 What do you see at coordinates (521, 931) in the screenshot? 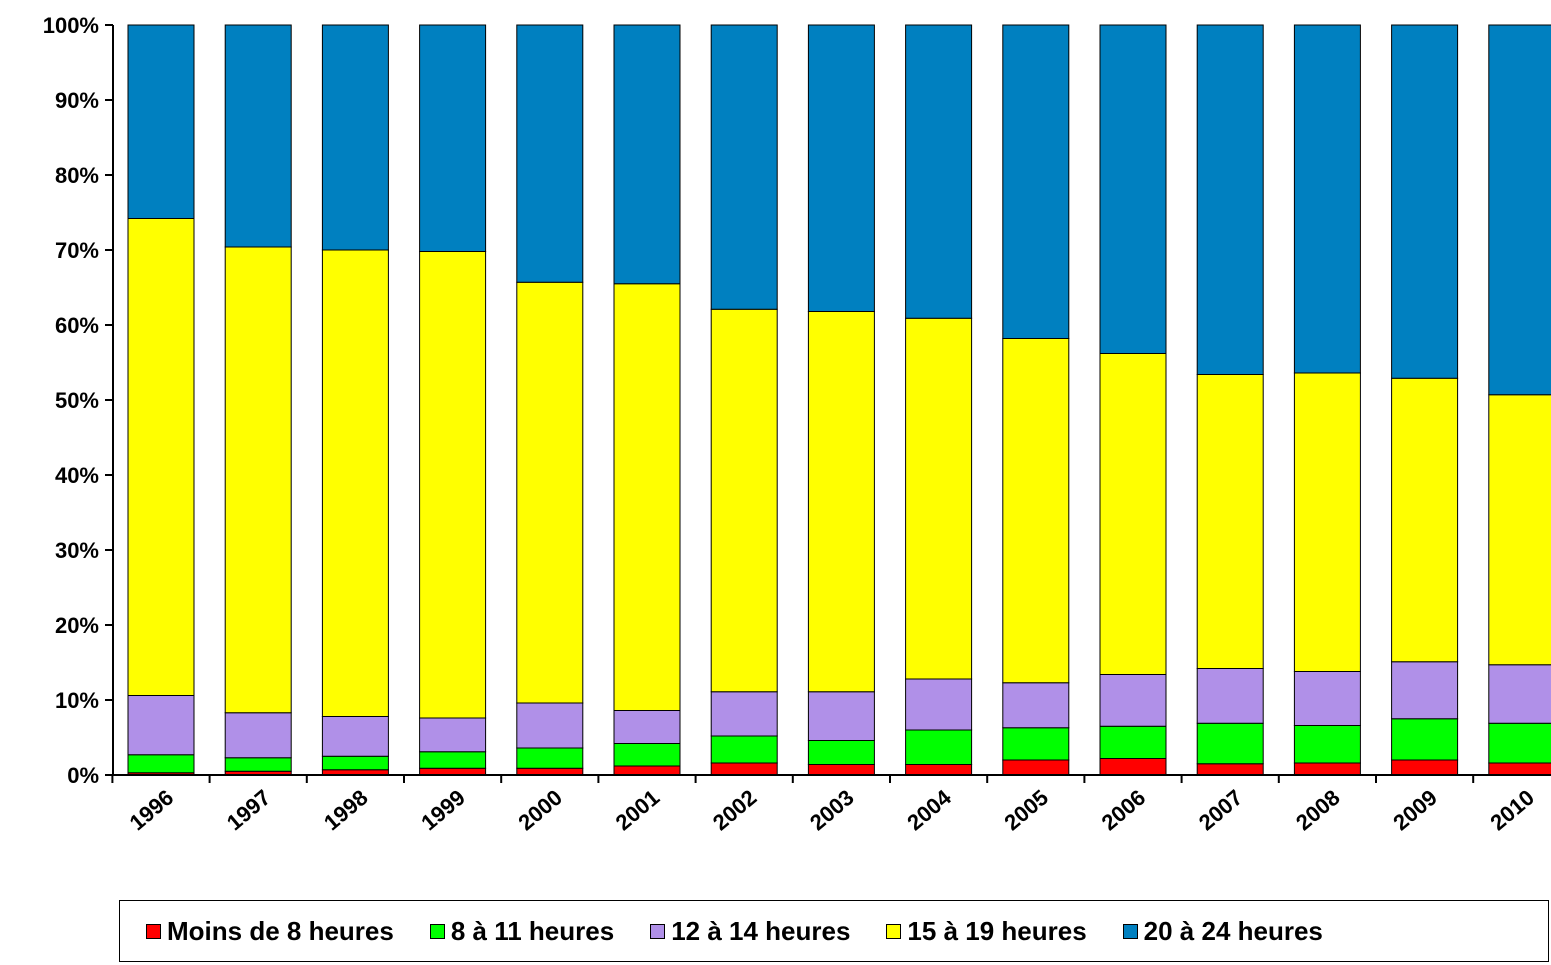
I see `legend-item-2: 8 à 11 heures` at bounding box center [521, 931].